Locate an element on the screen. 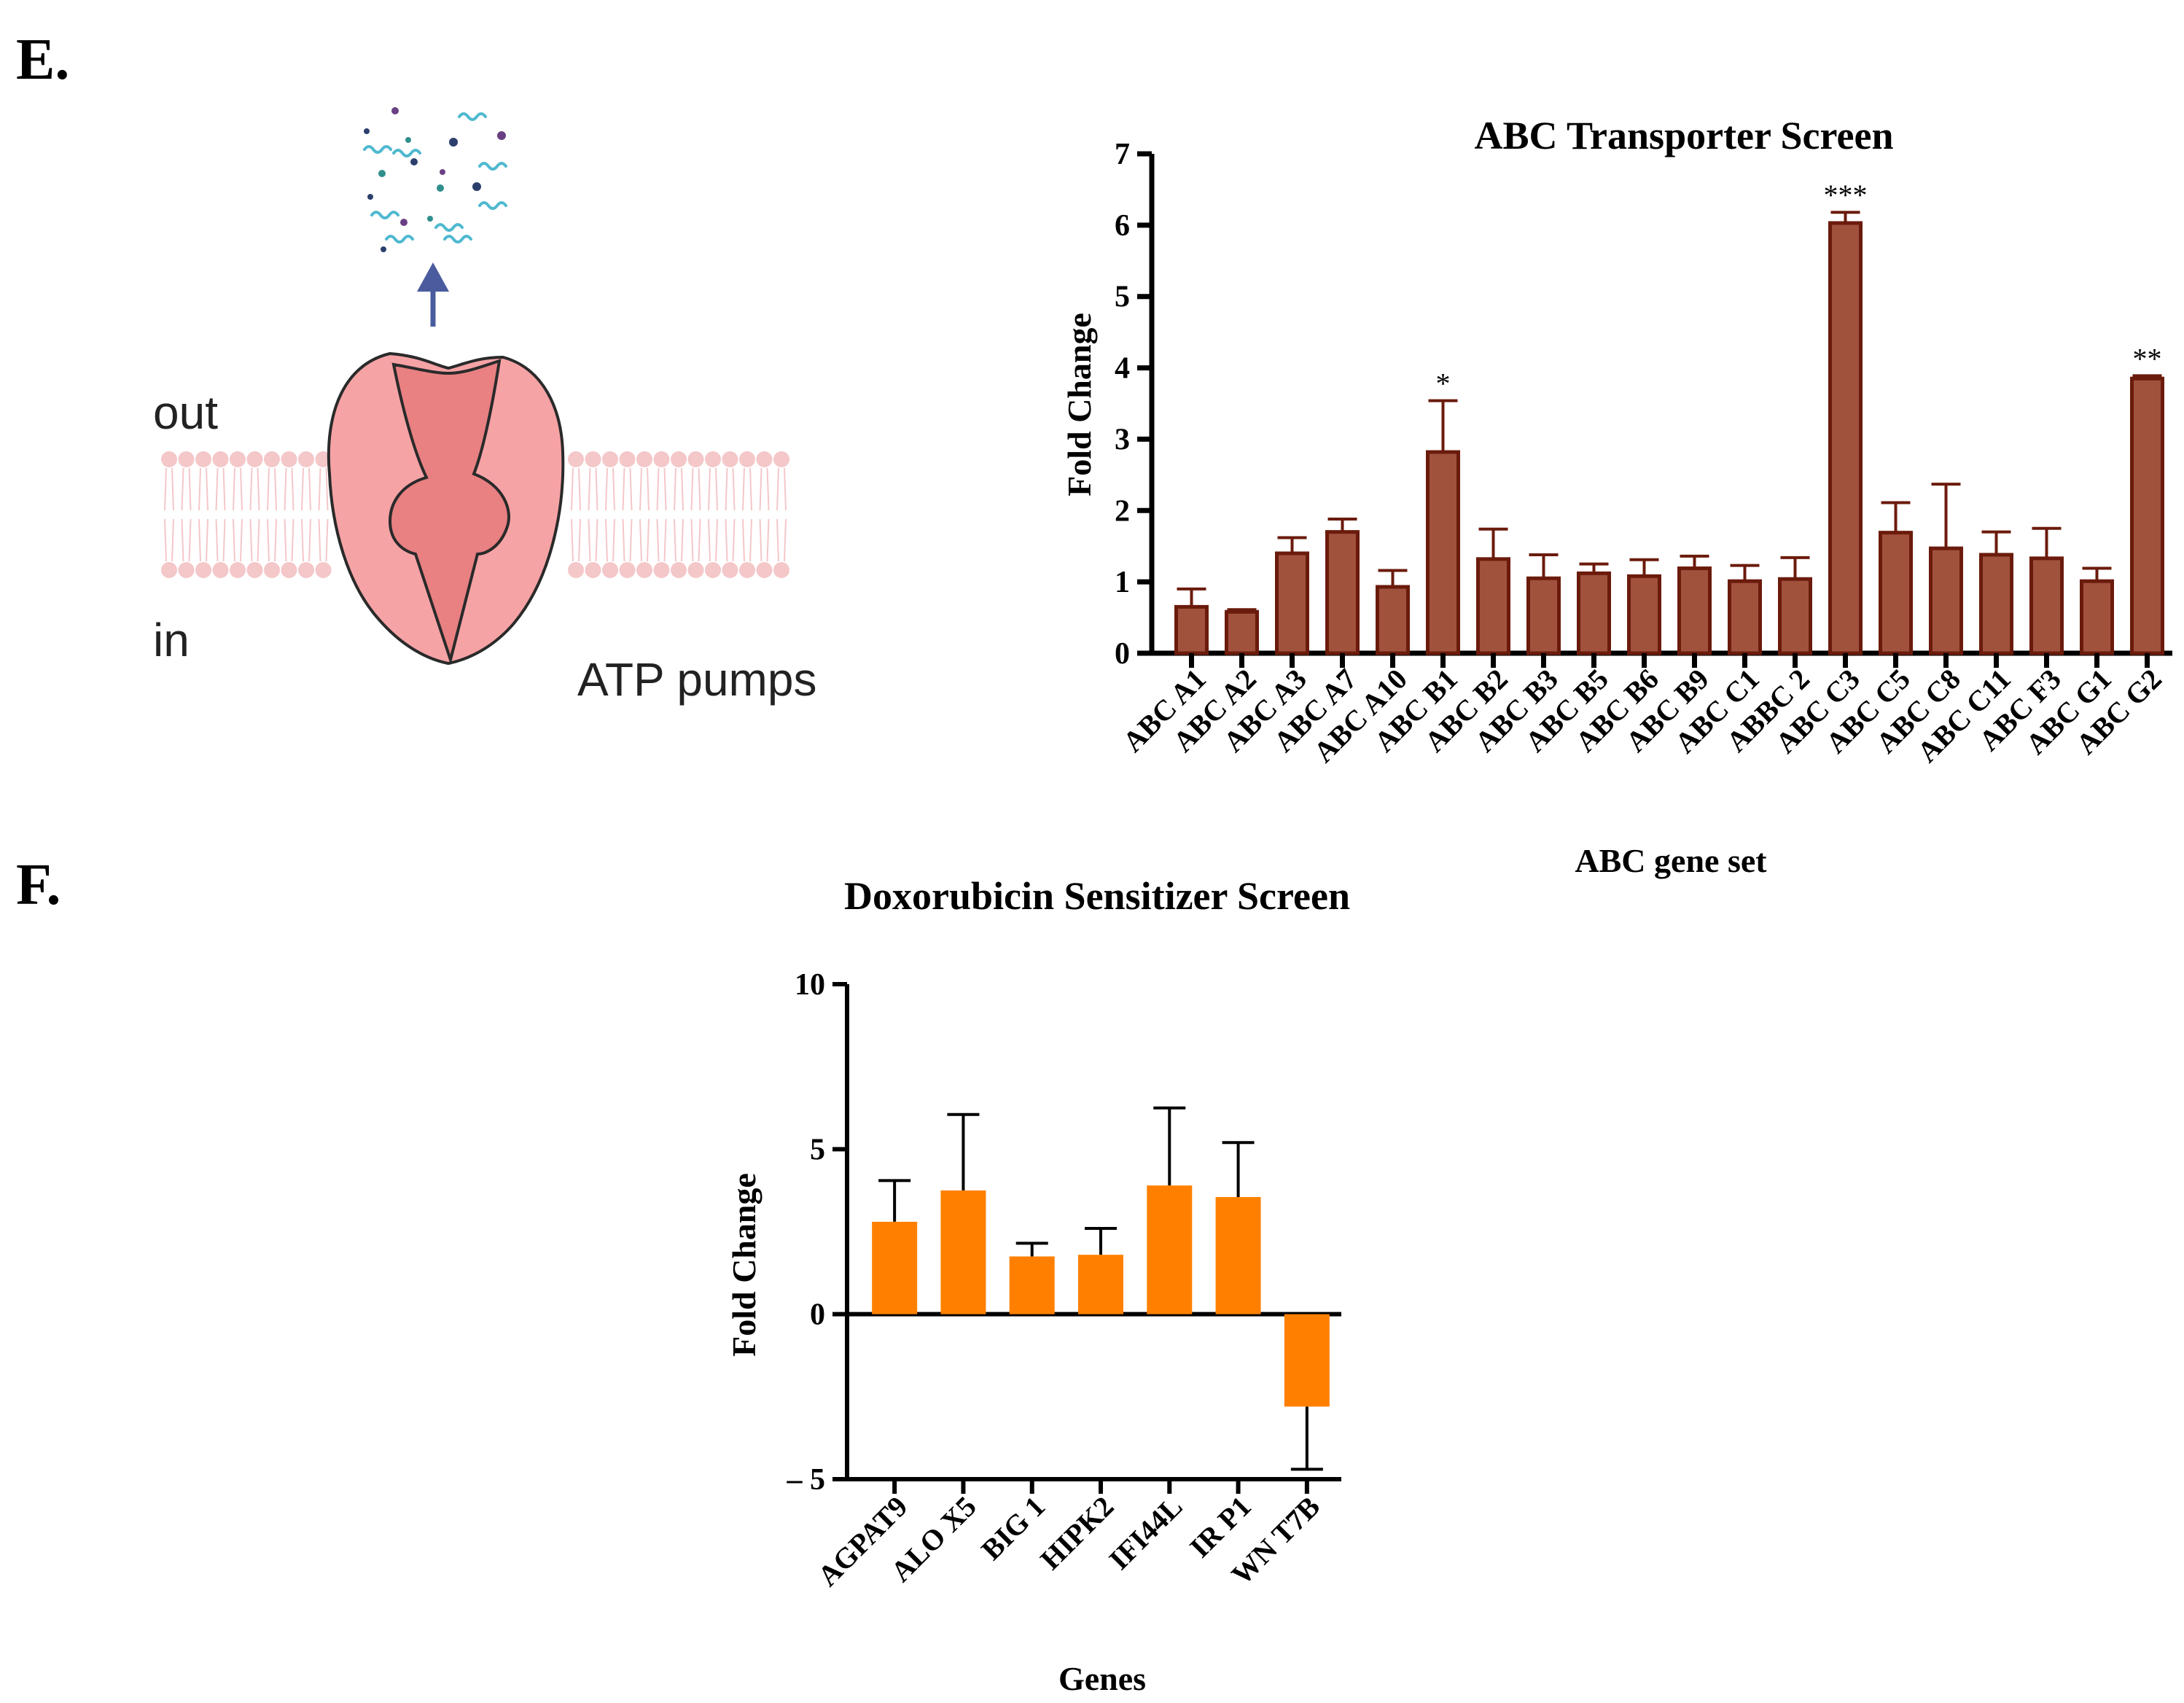 This screenshot has height=1703, width=2184. y-tick-label: 10 is located at coordinates (810, 985).